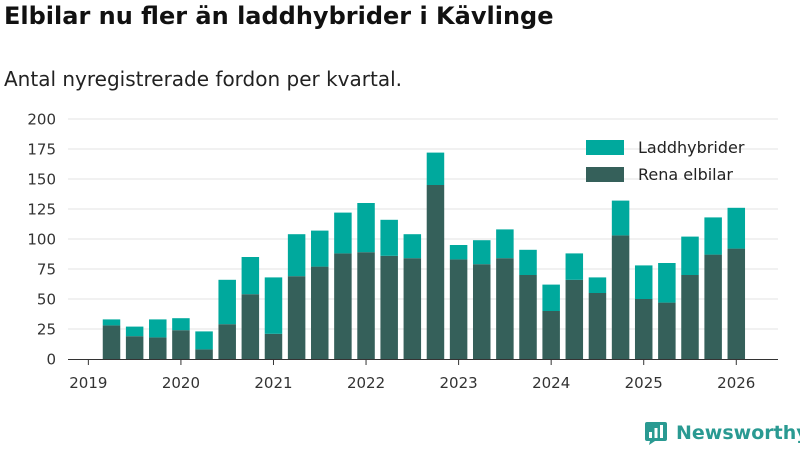  What do you see at coordinates (423, 375) in the screenshot?
I see `x-axis: 2019 2020 2021 2022 2023 2024 2025 2026` at bounding box center [423, 375].